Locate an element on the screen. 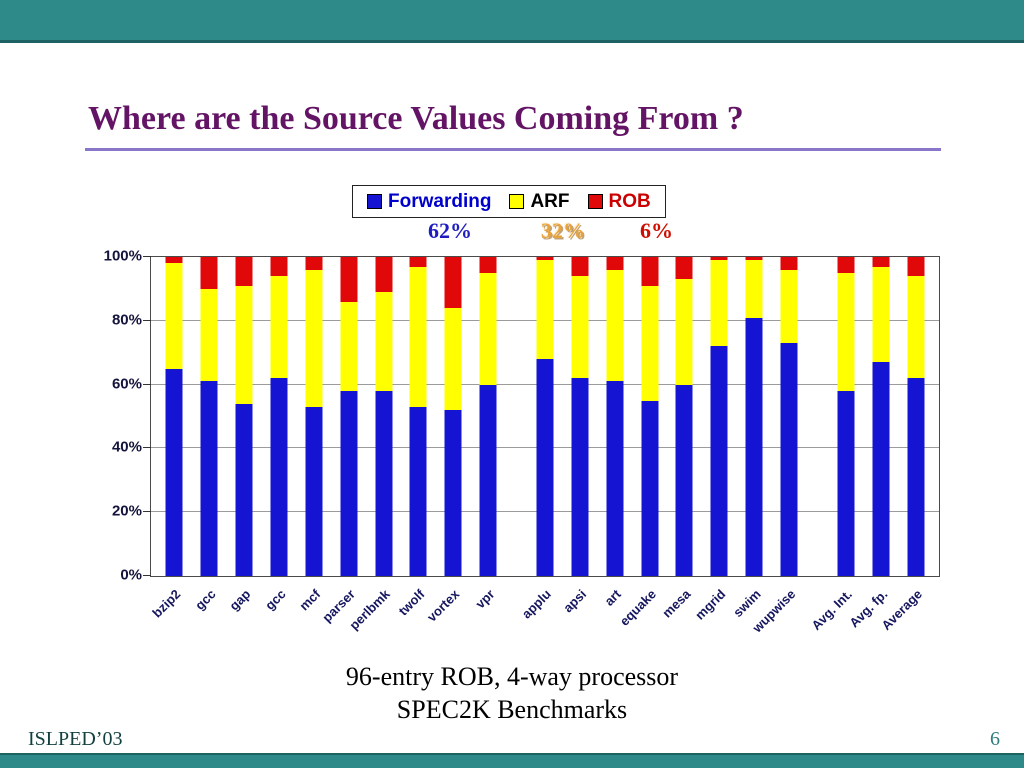  chart-legend: Forwarding ARF ROB is located at coordinates (509, 201).